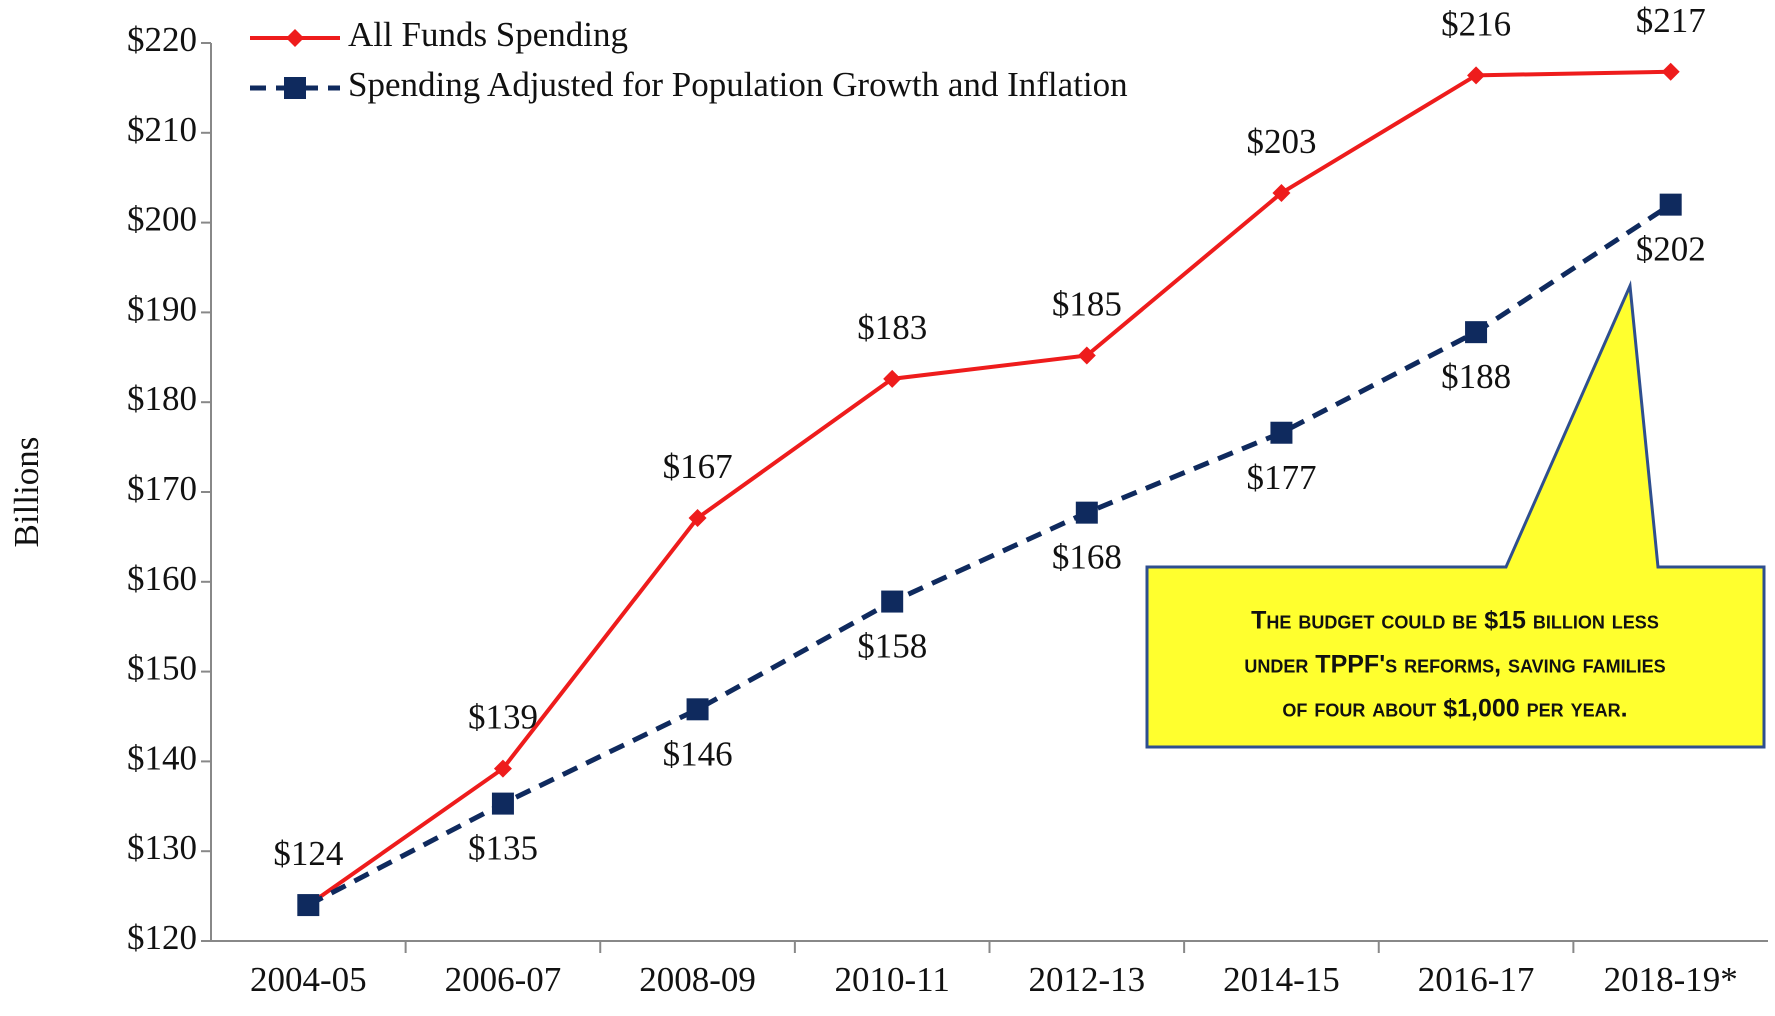 This screenshot has height=1016, width=1775. Describe the element at coordinates (26, 492) in the screenshot. I see `y-axis-label: Billions` at that location.